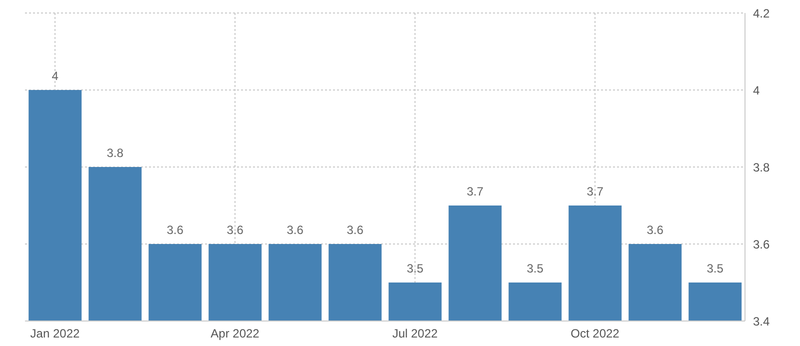 The width and height of the screenshot is (800, 346). Describe the element at coordinates (235, 333) in the screenshot. I see `x-tick-label: Apr 2022` at that location.